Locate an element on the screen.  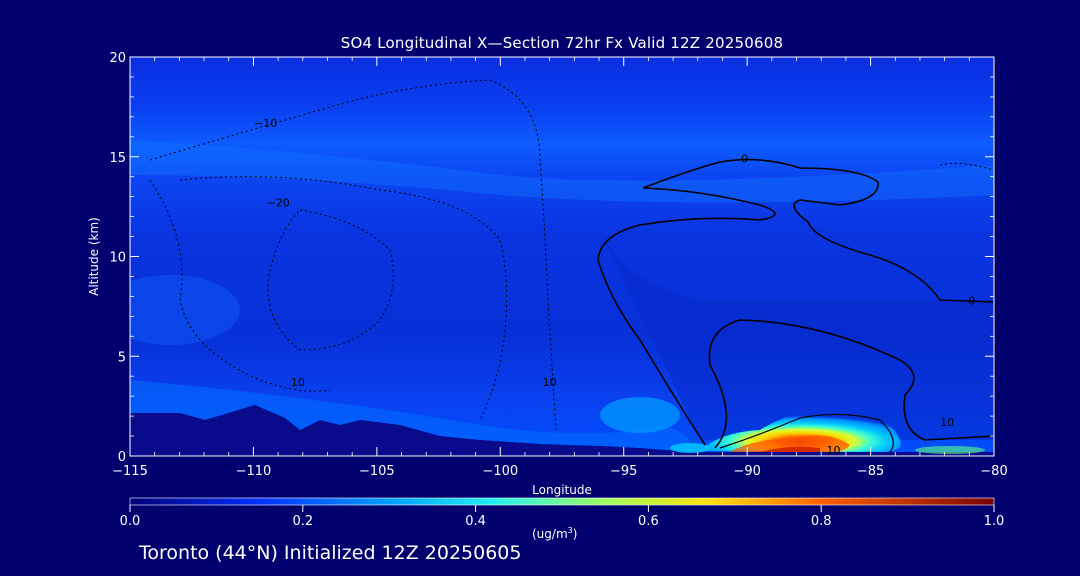
x-tick-label: −95 is located at coordinates (623, 471).